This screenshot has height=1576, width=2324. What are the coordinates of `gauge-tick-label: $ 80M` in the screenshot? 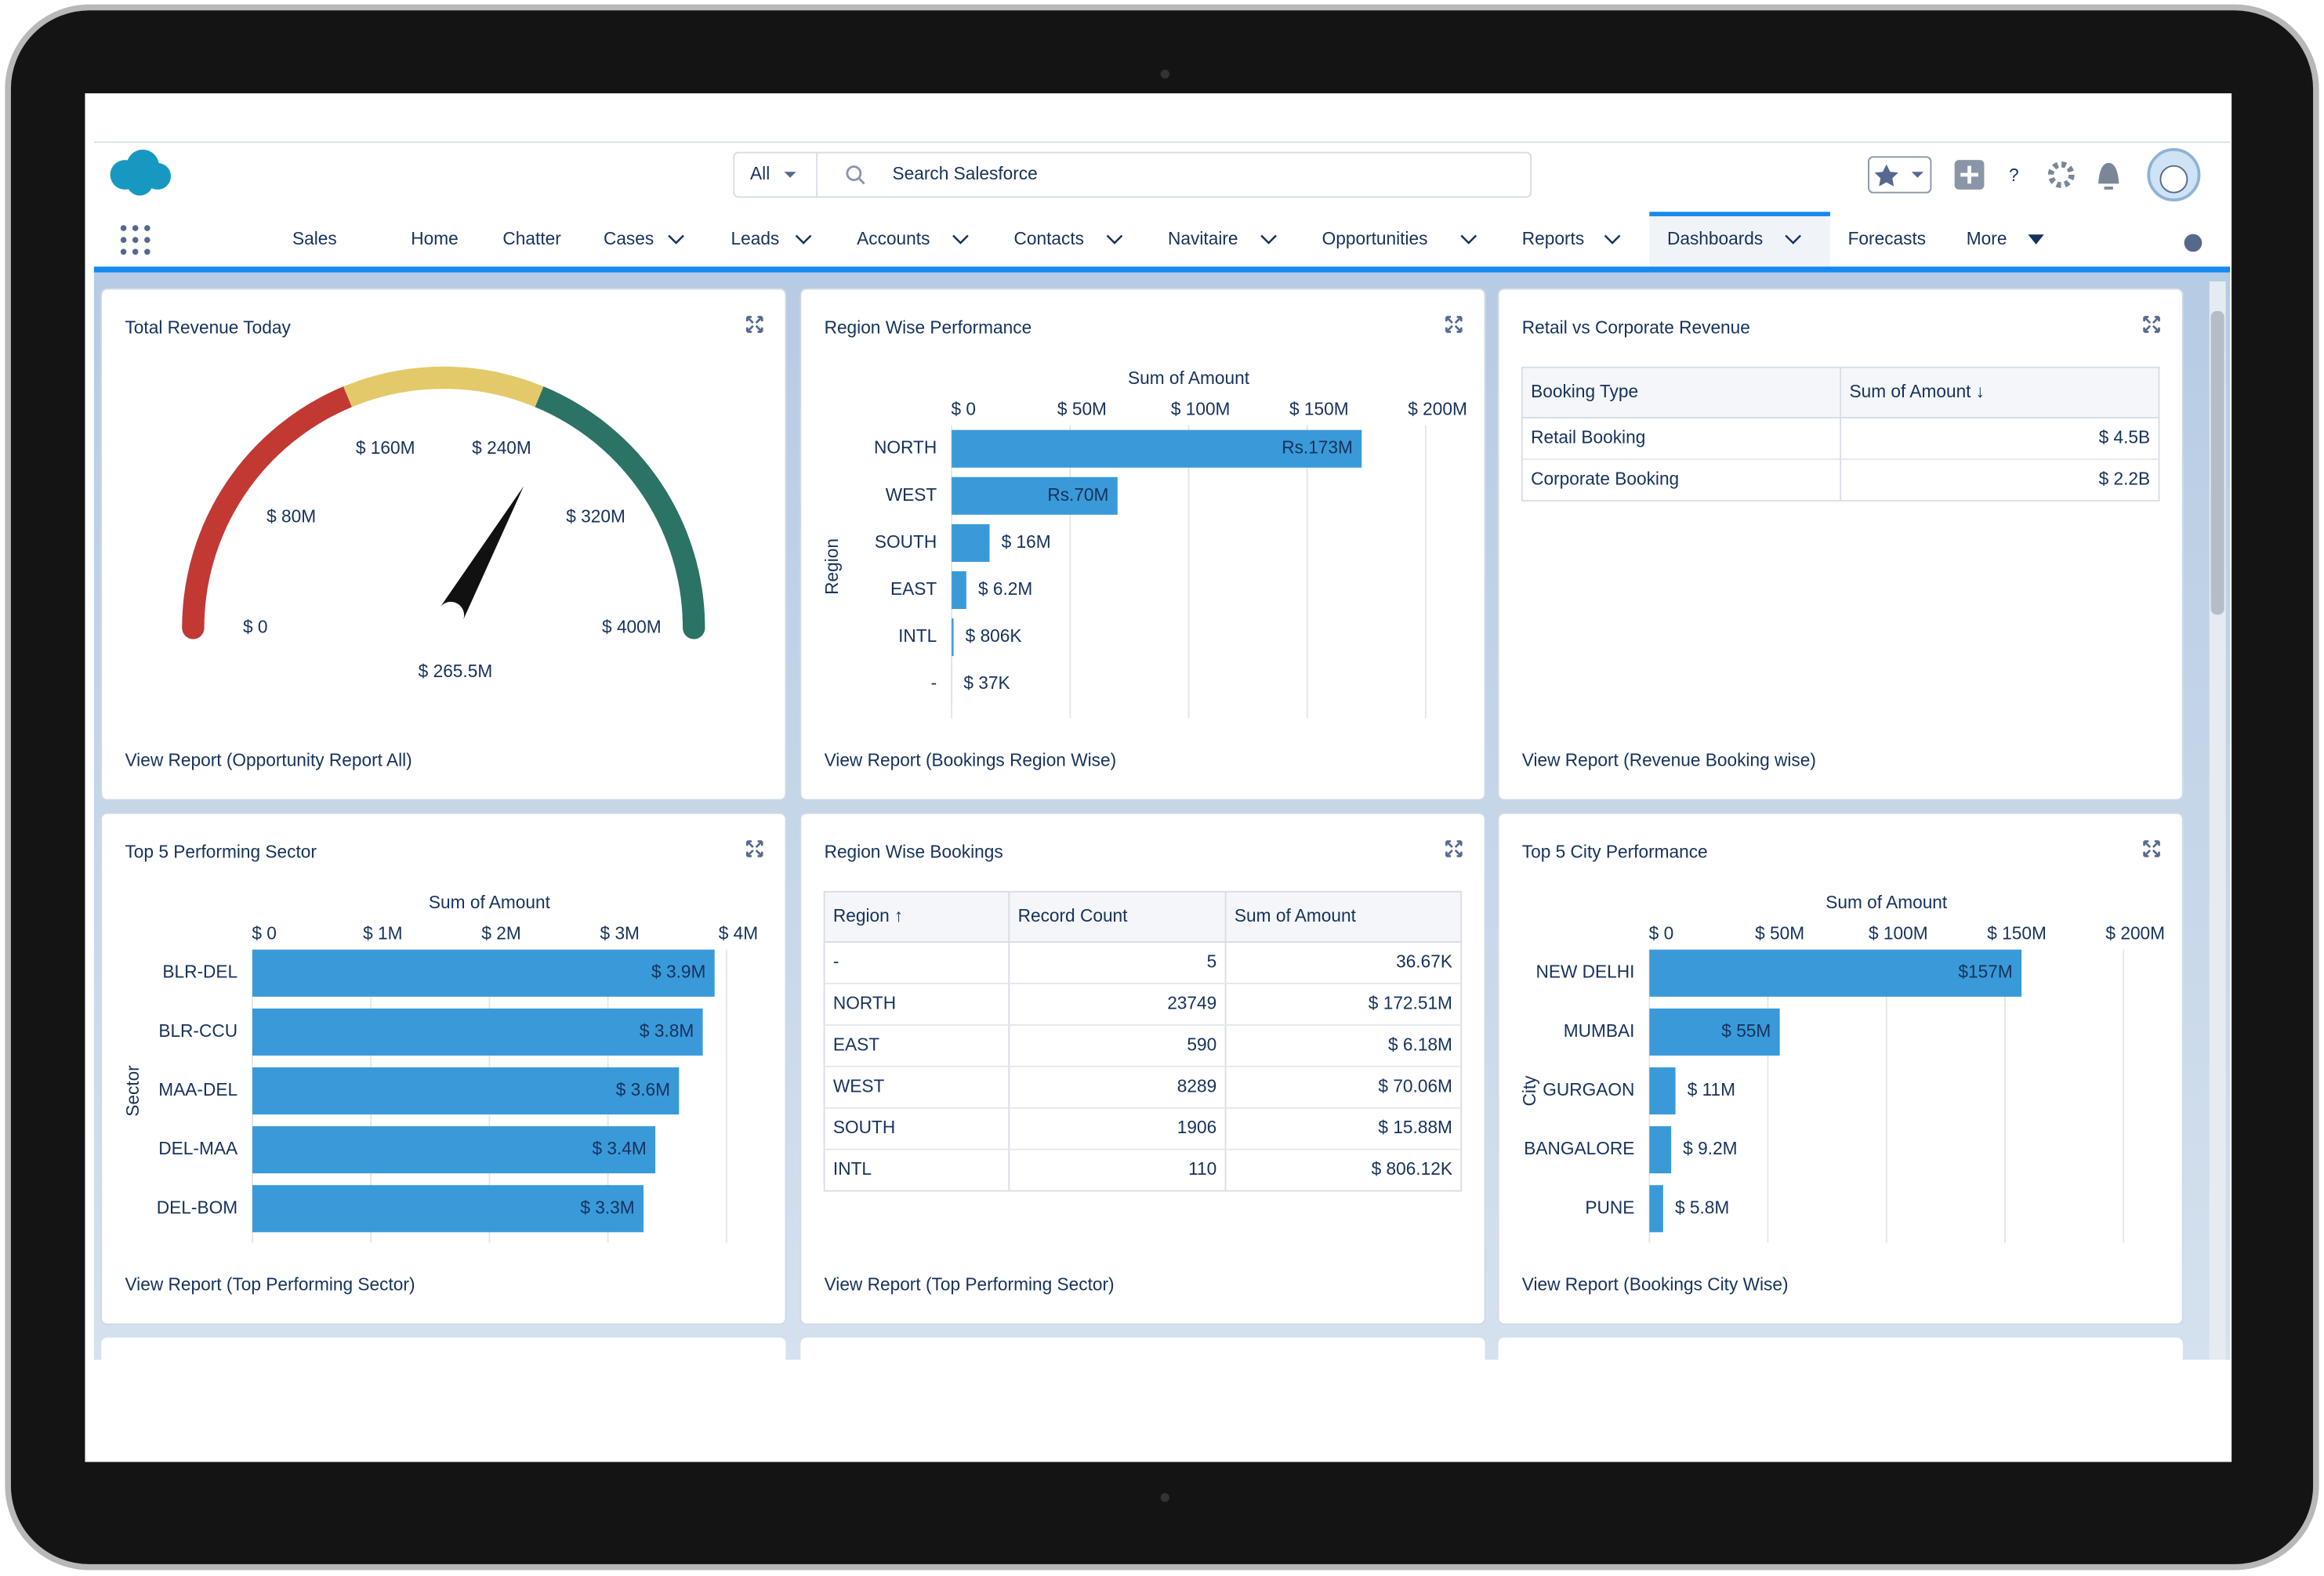 It's located at (291, 515).